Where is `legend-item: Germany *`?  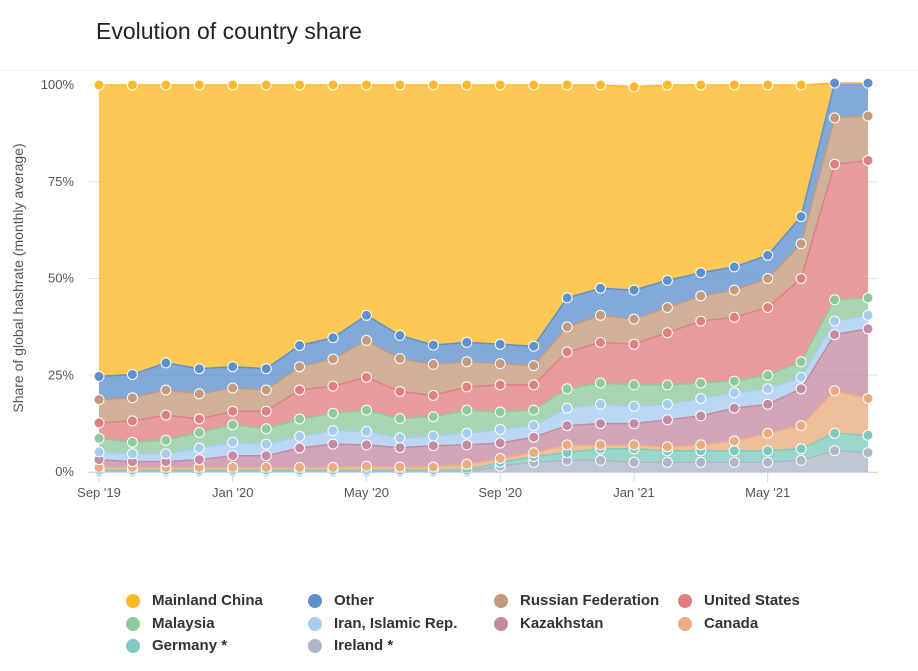 legend-item: Germany * is located at coordinates (176, 645).